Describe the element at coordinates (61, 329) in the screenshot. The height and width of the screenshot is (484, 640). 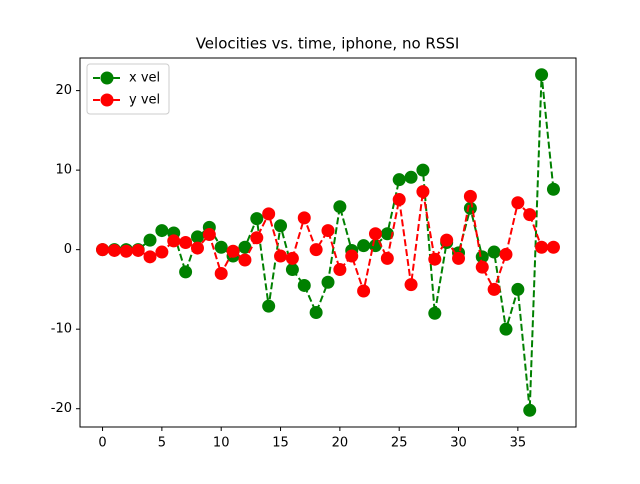
I see `y-tick-label: -10` at that location.